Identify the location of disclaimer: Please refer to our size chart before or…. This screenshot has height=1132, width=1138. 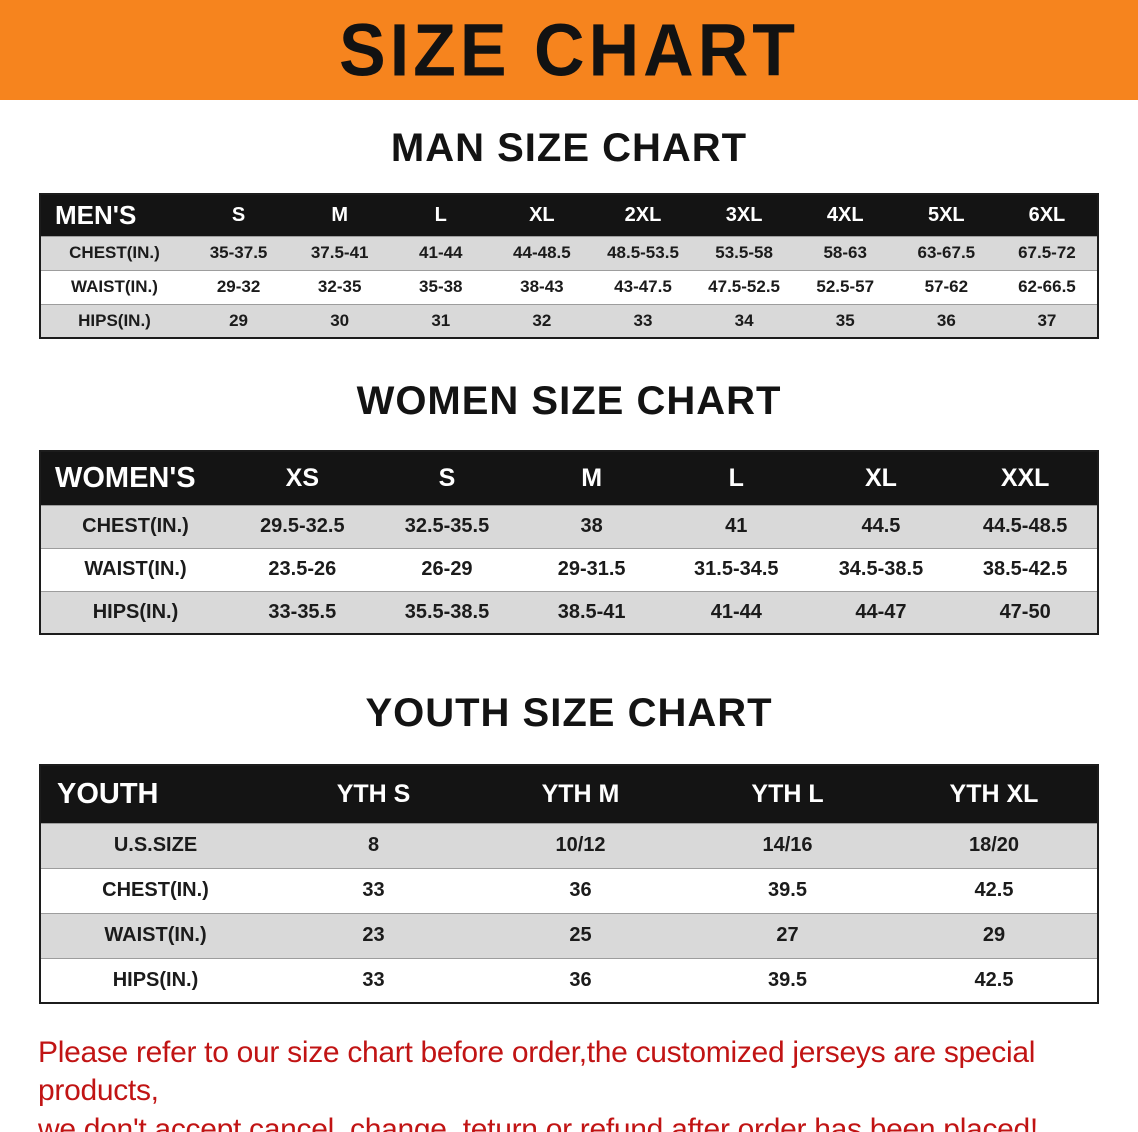
(569, 1083).